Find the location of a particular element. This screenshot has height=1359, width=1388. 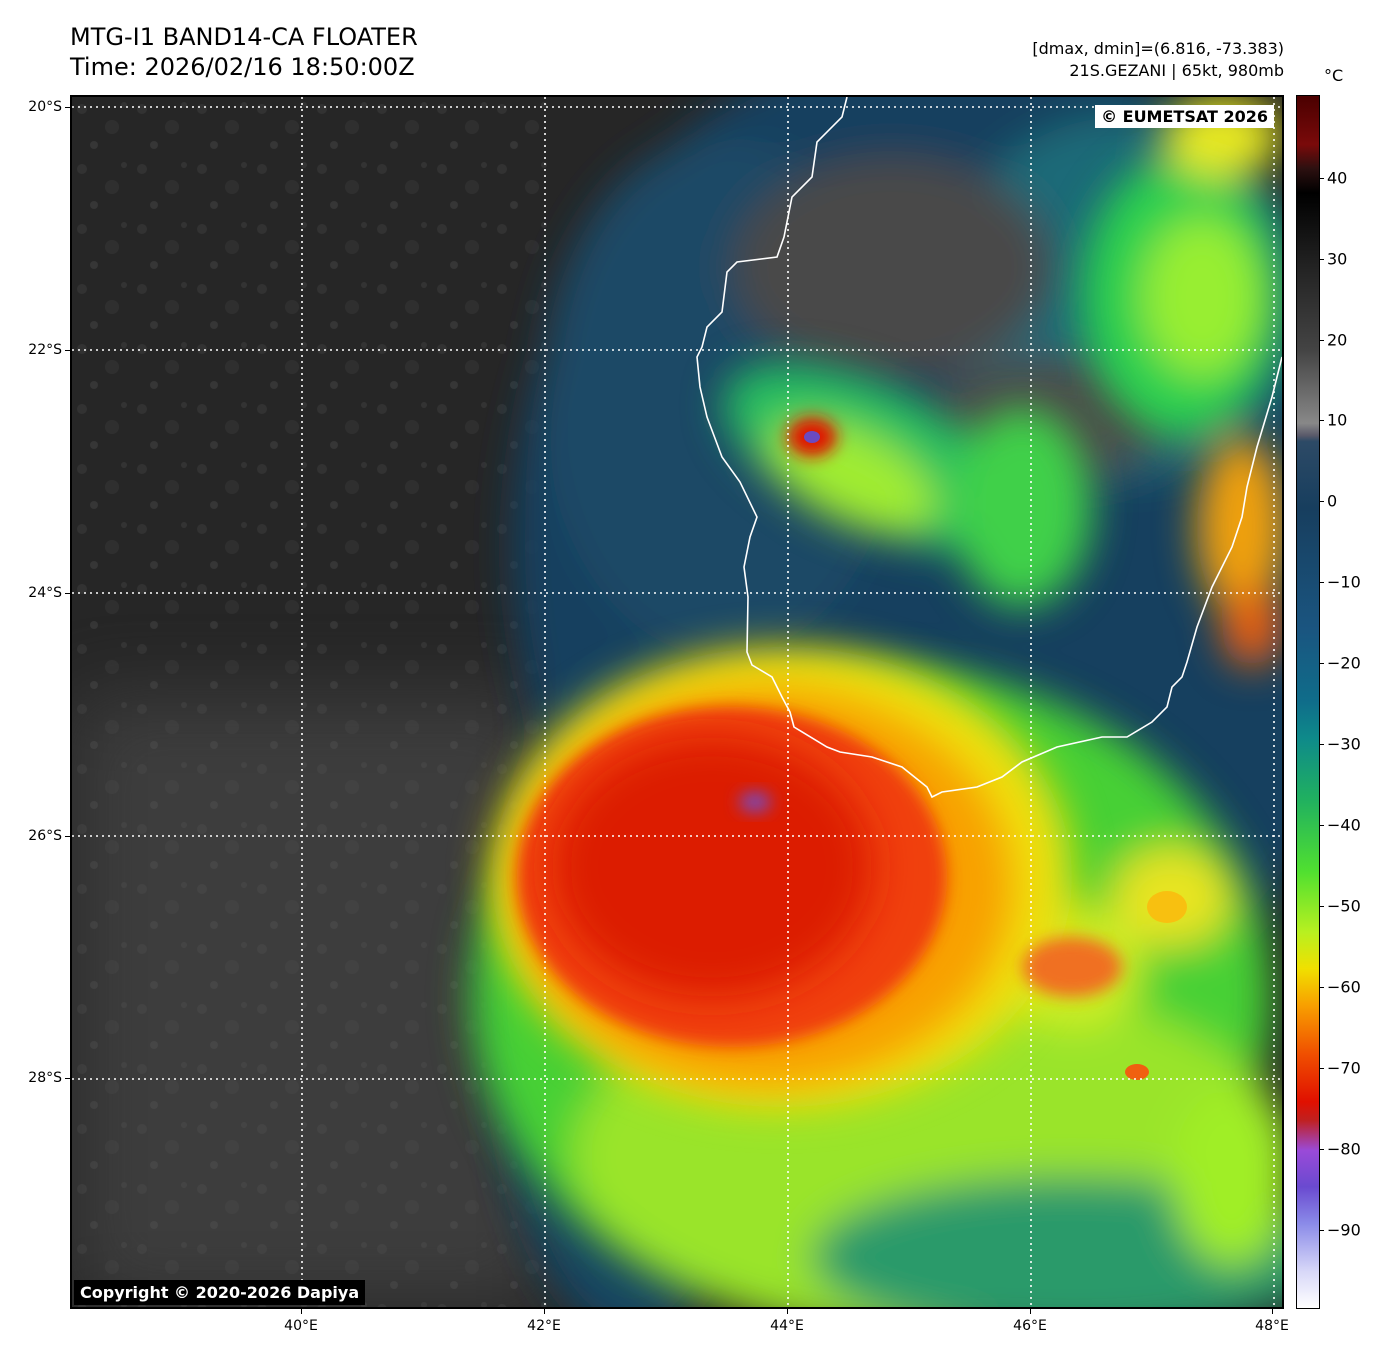

title-time: Time: 2026/02/16 18:50:00Z is located at coordinates (242, 67).